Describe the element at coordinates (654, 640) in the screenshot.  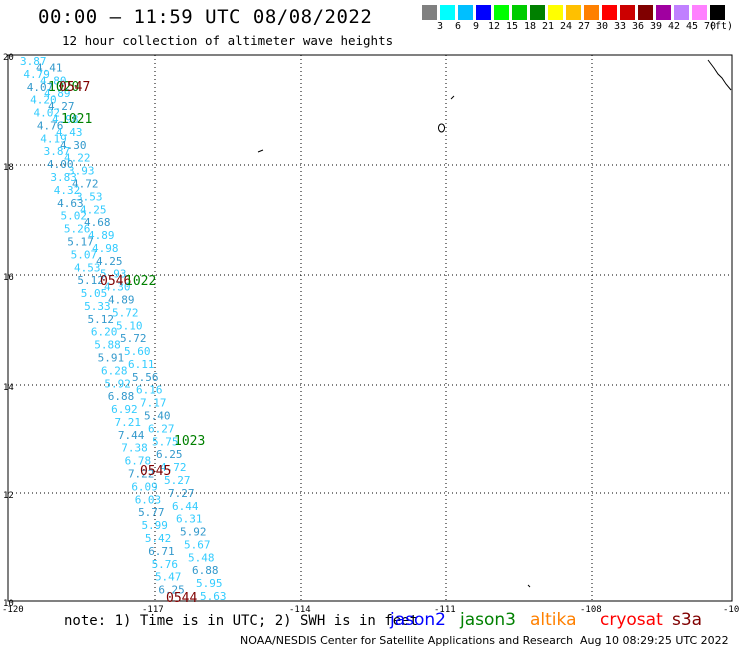
I see `credit-timestamp: Aug 10 08:29:25 UTC 2022` at that location.